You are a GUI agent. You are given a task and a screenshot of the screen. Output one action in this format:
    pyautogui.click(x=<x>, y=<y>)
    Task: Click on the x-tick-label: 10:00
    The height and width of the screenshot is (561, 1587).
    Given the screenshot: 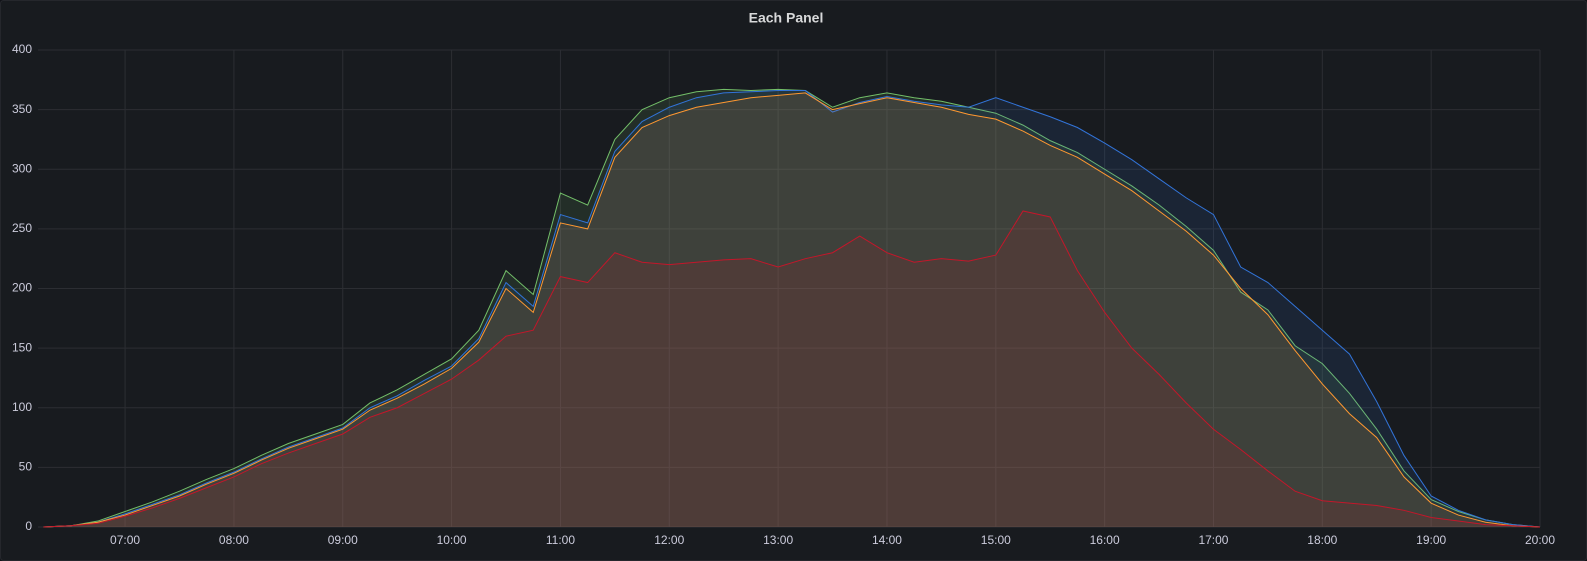 What is the action you would take?
    pyautogui.click(x=452, y=540)
    